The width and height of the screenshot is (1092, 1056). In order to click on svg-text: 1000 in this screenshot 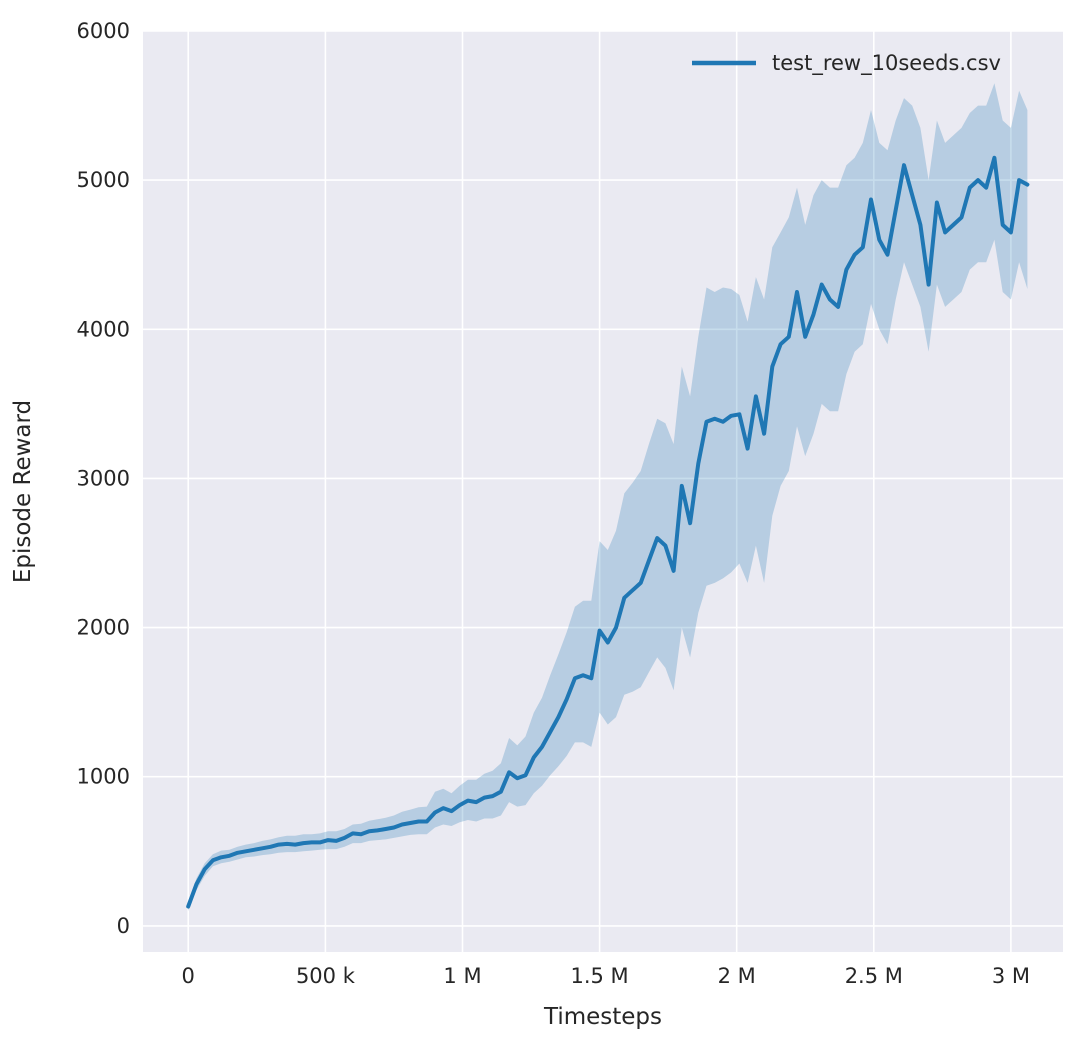, I will do `click(103, 777)`.